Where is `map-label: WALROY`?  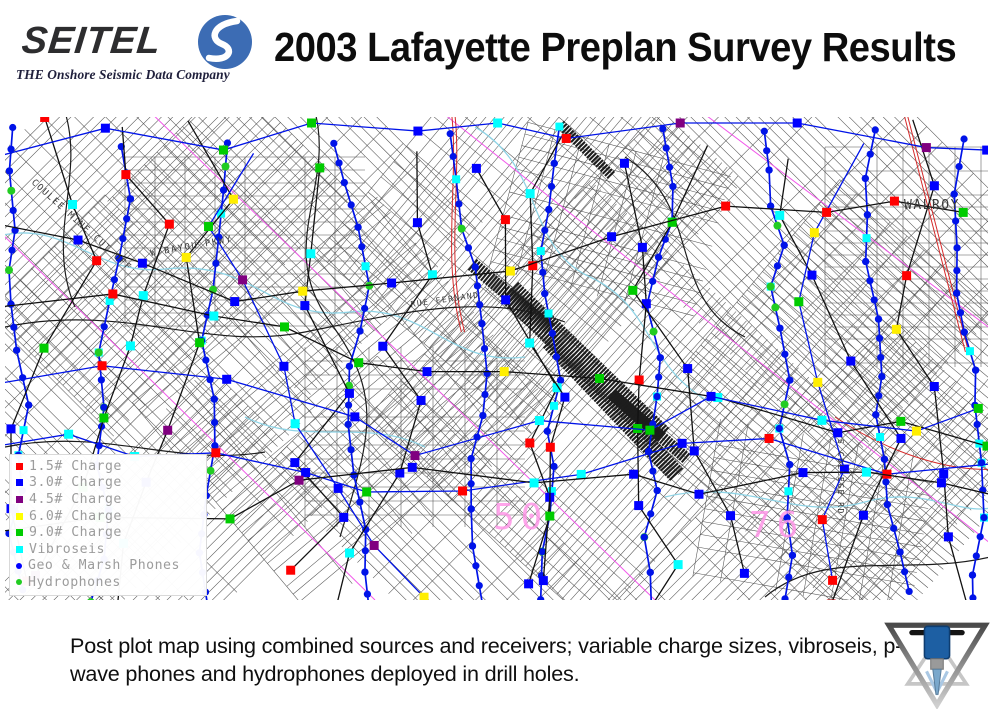
map-label: WALROY is located at coordinates (932, 205).